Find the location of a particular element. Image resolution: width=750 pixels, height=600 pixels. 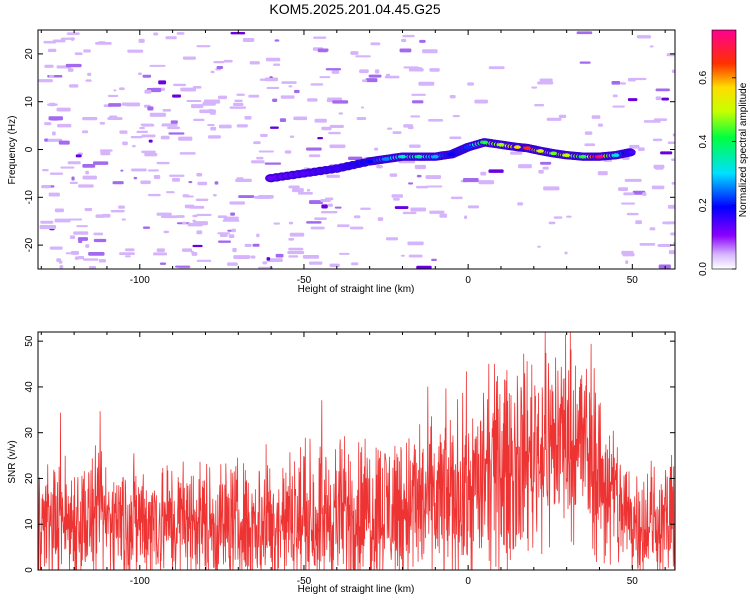

colorbar-axis: 0.0 0.2 0.4 0.6 is located at coordinates (717, 173).